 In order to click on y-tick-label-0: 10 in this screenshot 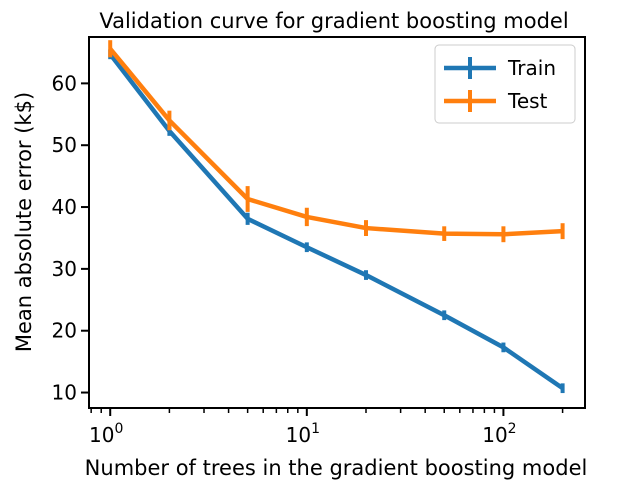, I will do `click(64, 393)`.